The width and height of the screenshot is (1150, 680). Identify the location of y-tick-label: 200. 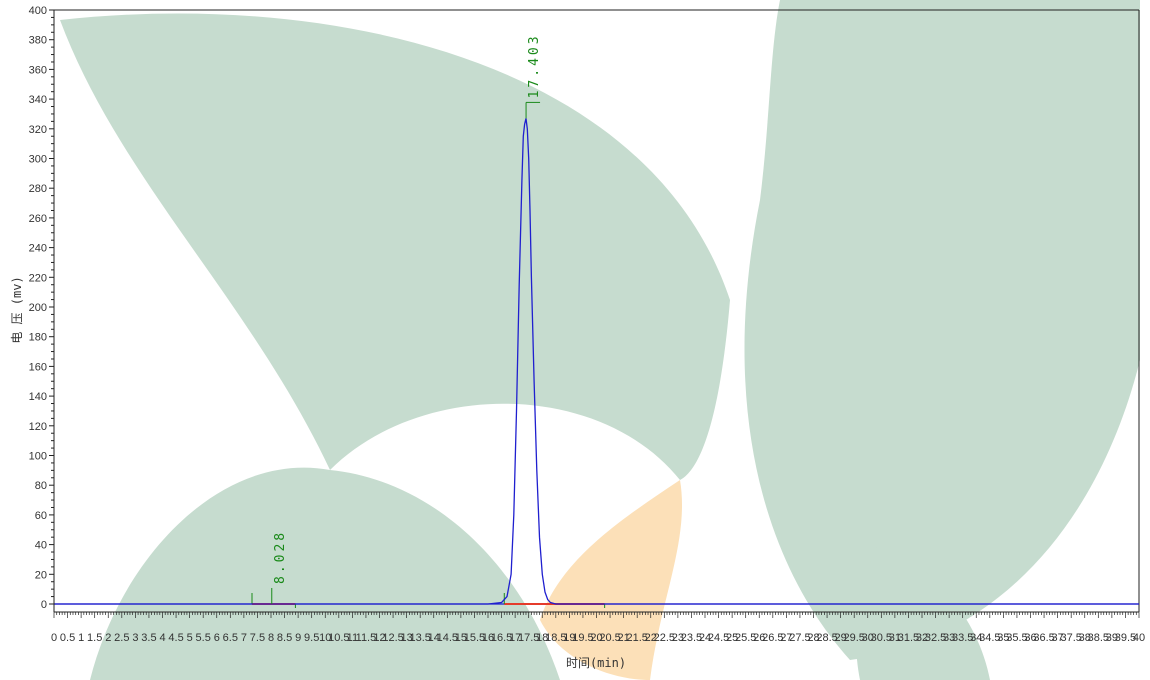
(38, 308).